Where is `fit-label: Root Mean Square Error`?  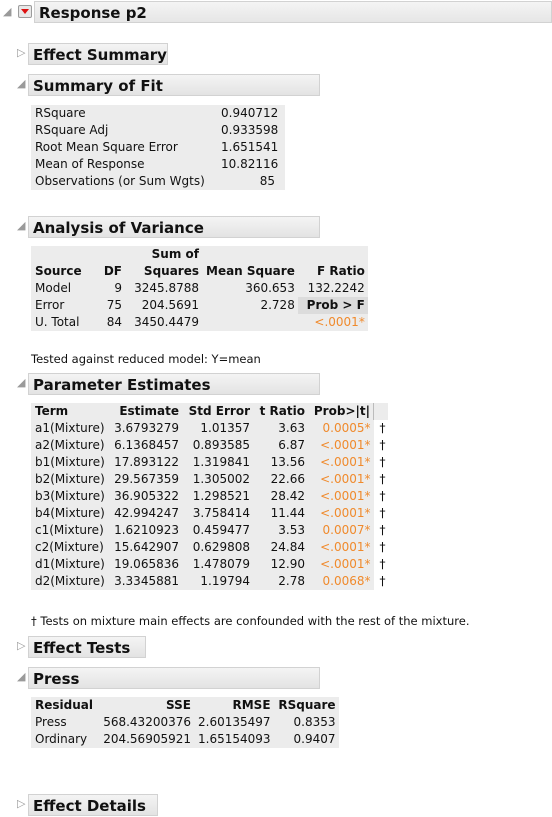
fit-label: Root Mean Square Error is located at coordinates (122, 147).